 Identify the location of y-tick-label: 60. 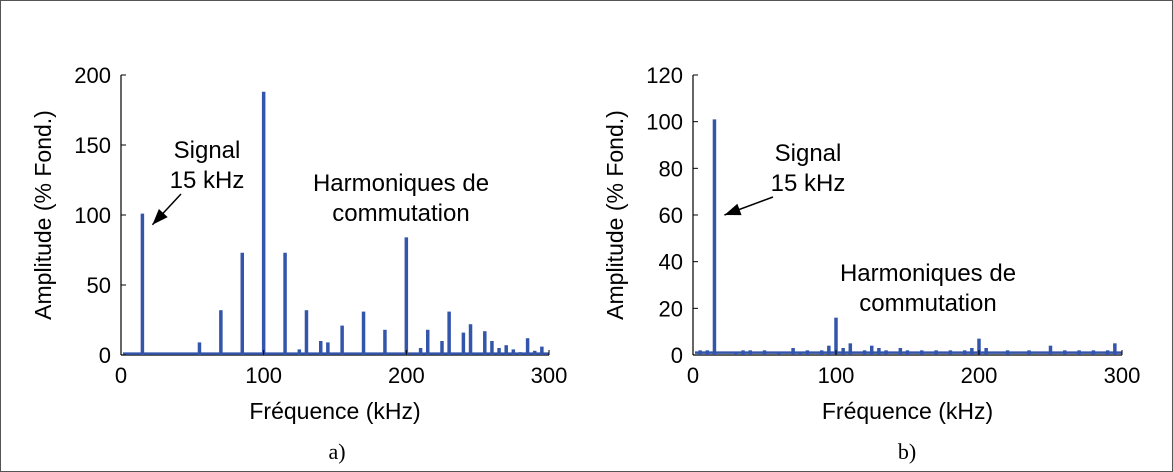
(671, 215).